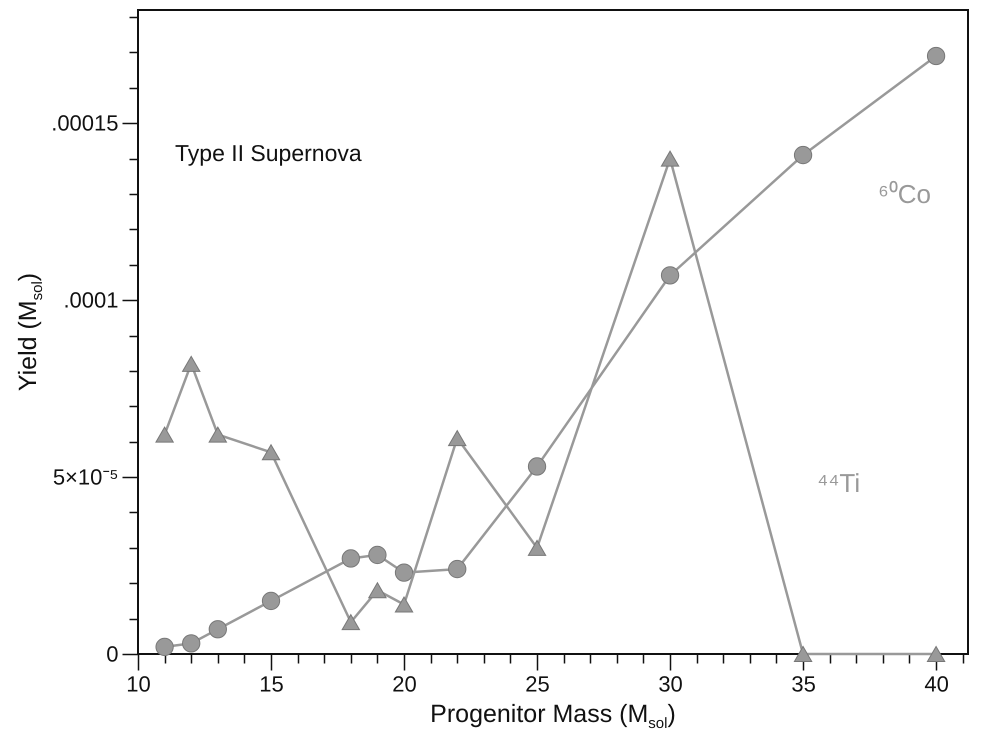 Image resolution: width=986 pixels, height=754 pixels. What do you see at coordinates (537, 684) in the screenshot?
I see `x-tick-label: 25` at bounding box center [537, 684].